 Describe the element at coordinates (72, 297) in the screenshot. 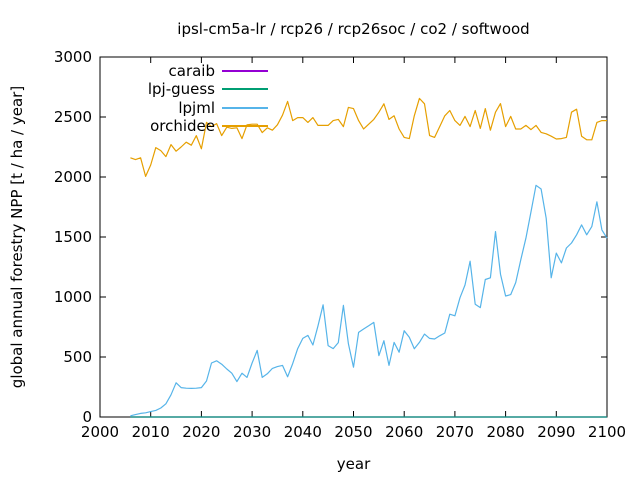

I see `y-tick-label: 1000` at that location.